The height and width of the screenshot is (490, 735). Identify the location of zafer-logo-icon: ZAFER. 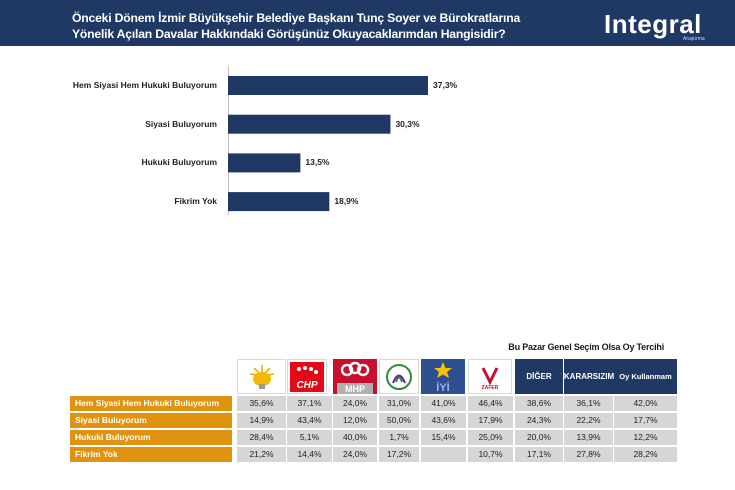
(490, 378).